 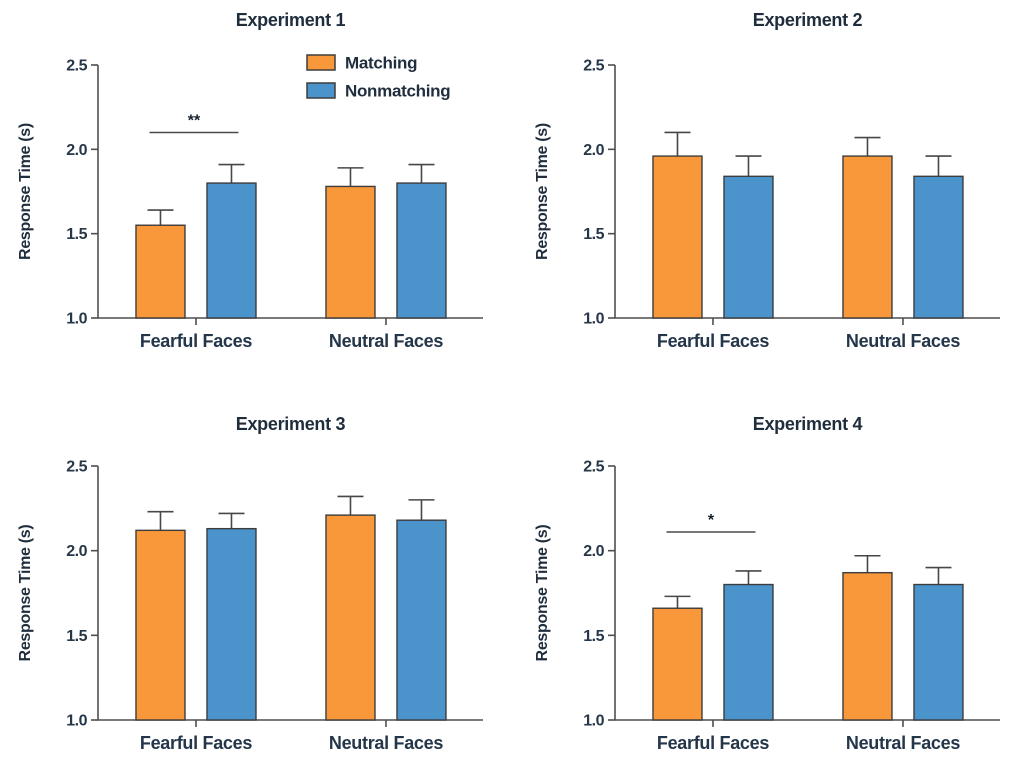 What do you see at coordinates (321, 90) in the screenshot?
I see `legend-swatch-nonmatching` at bounding box center [321, 90].